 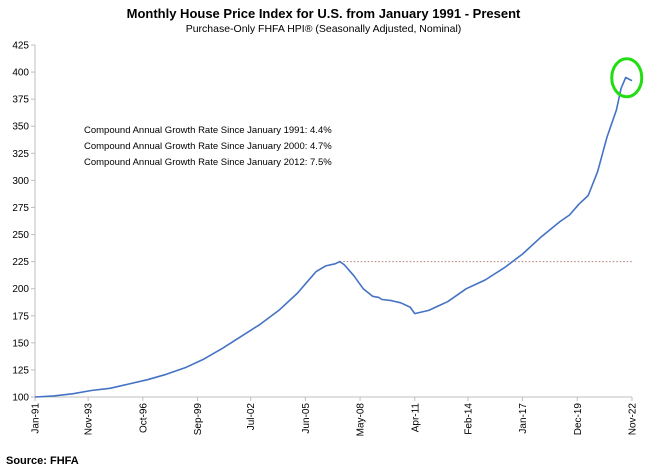 What do you see at coordinates (468, 419) in the screenshot?
I see `x-tick-label: Feb-14` at bounding box center [468, 419].